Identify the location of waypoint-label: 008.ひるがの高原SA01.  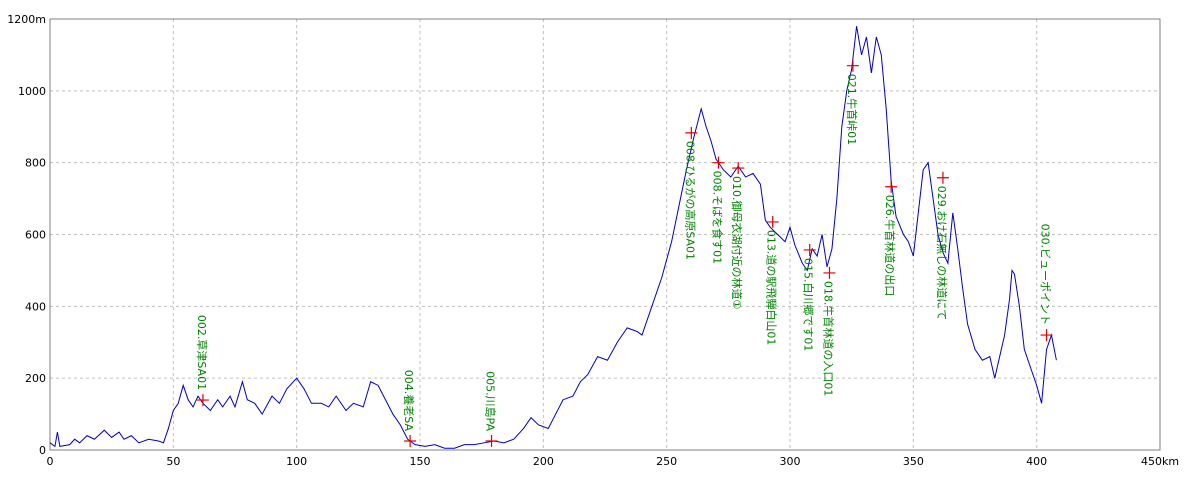
(690, 200).